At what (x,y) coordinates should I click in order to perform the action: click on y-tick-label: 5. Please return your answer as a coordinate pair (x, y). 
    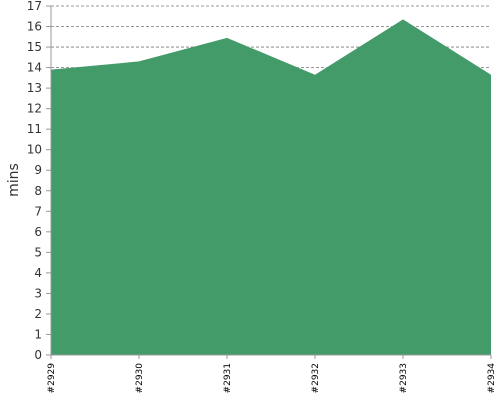
    Looking at the image, I should click on (38, 252).